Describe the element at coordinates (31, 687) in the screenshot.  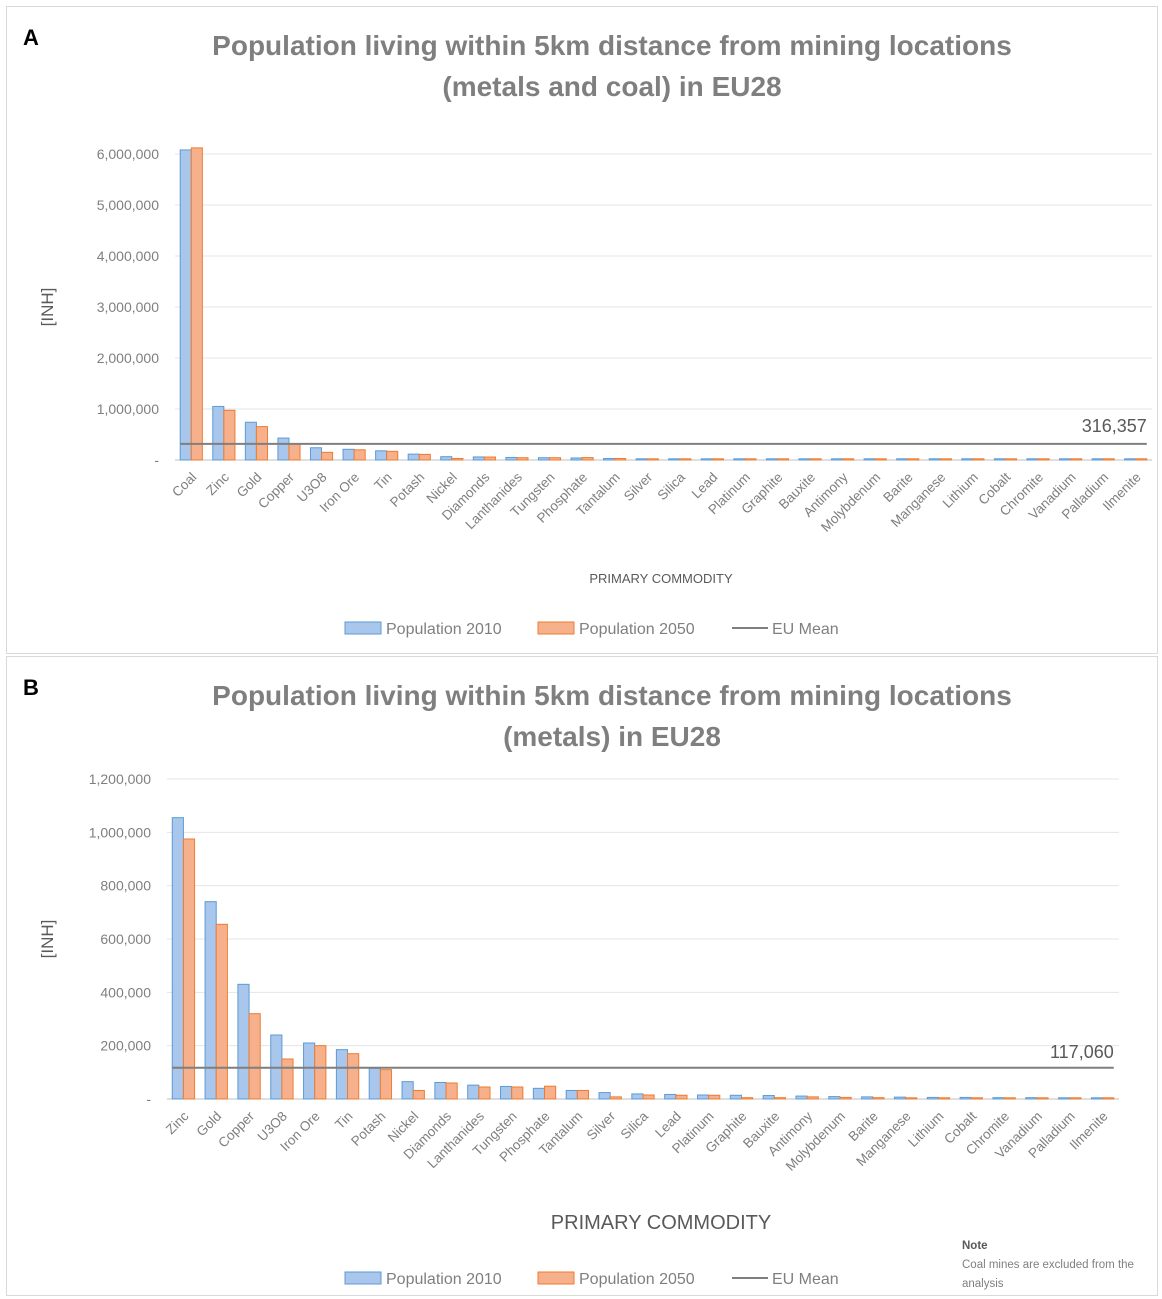
I see `panel-letter-b: B` at that location.